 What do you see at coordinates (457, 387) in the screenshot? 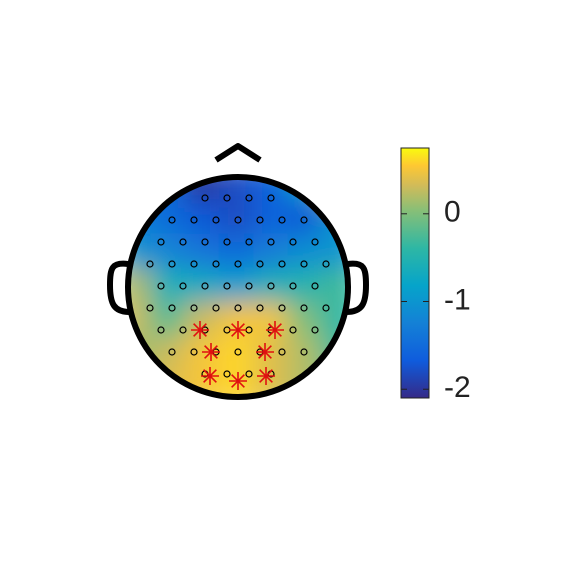
I see `colorbar-tick-label: -2` at bounding box center [457, 387].